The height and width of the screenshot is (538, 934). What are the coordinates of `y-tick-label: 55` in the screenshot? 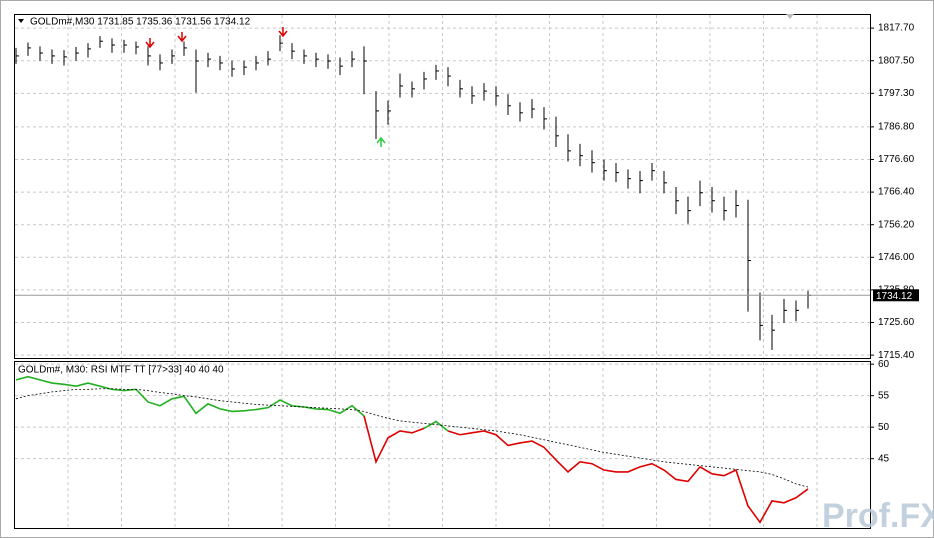 It's located at (884, 395).